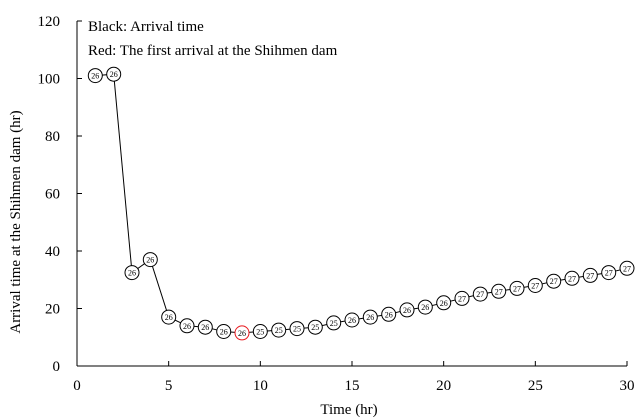  What do you see at coordinates (49, 80) in the screenshot?
I see `y-tick-label: 100` at bounding box center [49, 80].